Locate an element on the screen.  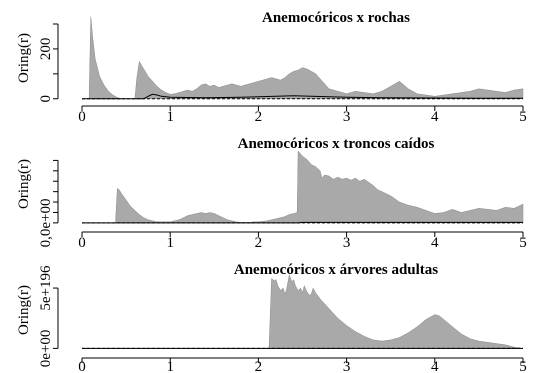
x-tick-label-rochas-0: 0 is located at coordinates (82, 117).